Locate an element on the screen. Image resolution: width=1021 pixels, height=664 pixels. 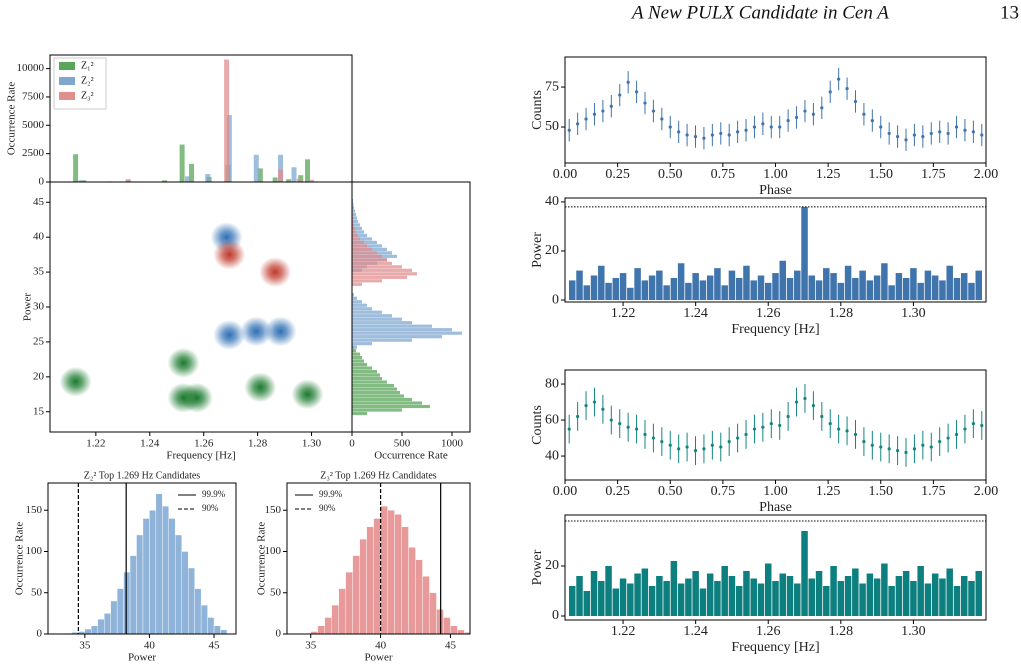
y-tick-label: 150 is located at coordinates (273, 510).